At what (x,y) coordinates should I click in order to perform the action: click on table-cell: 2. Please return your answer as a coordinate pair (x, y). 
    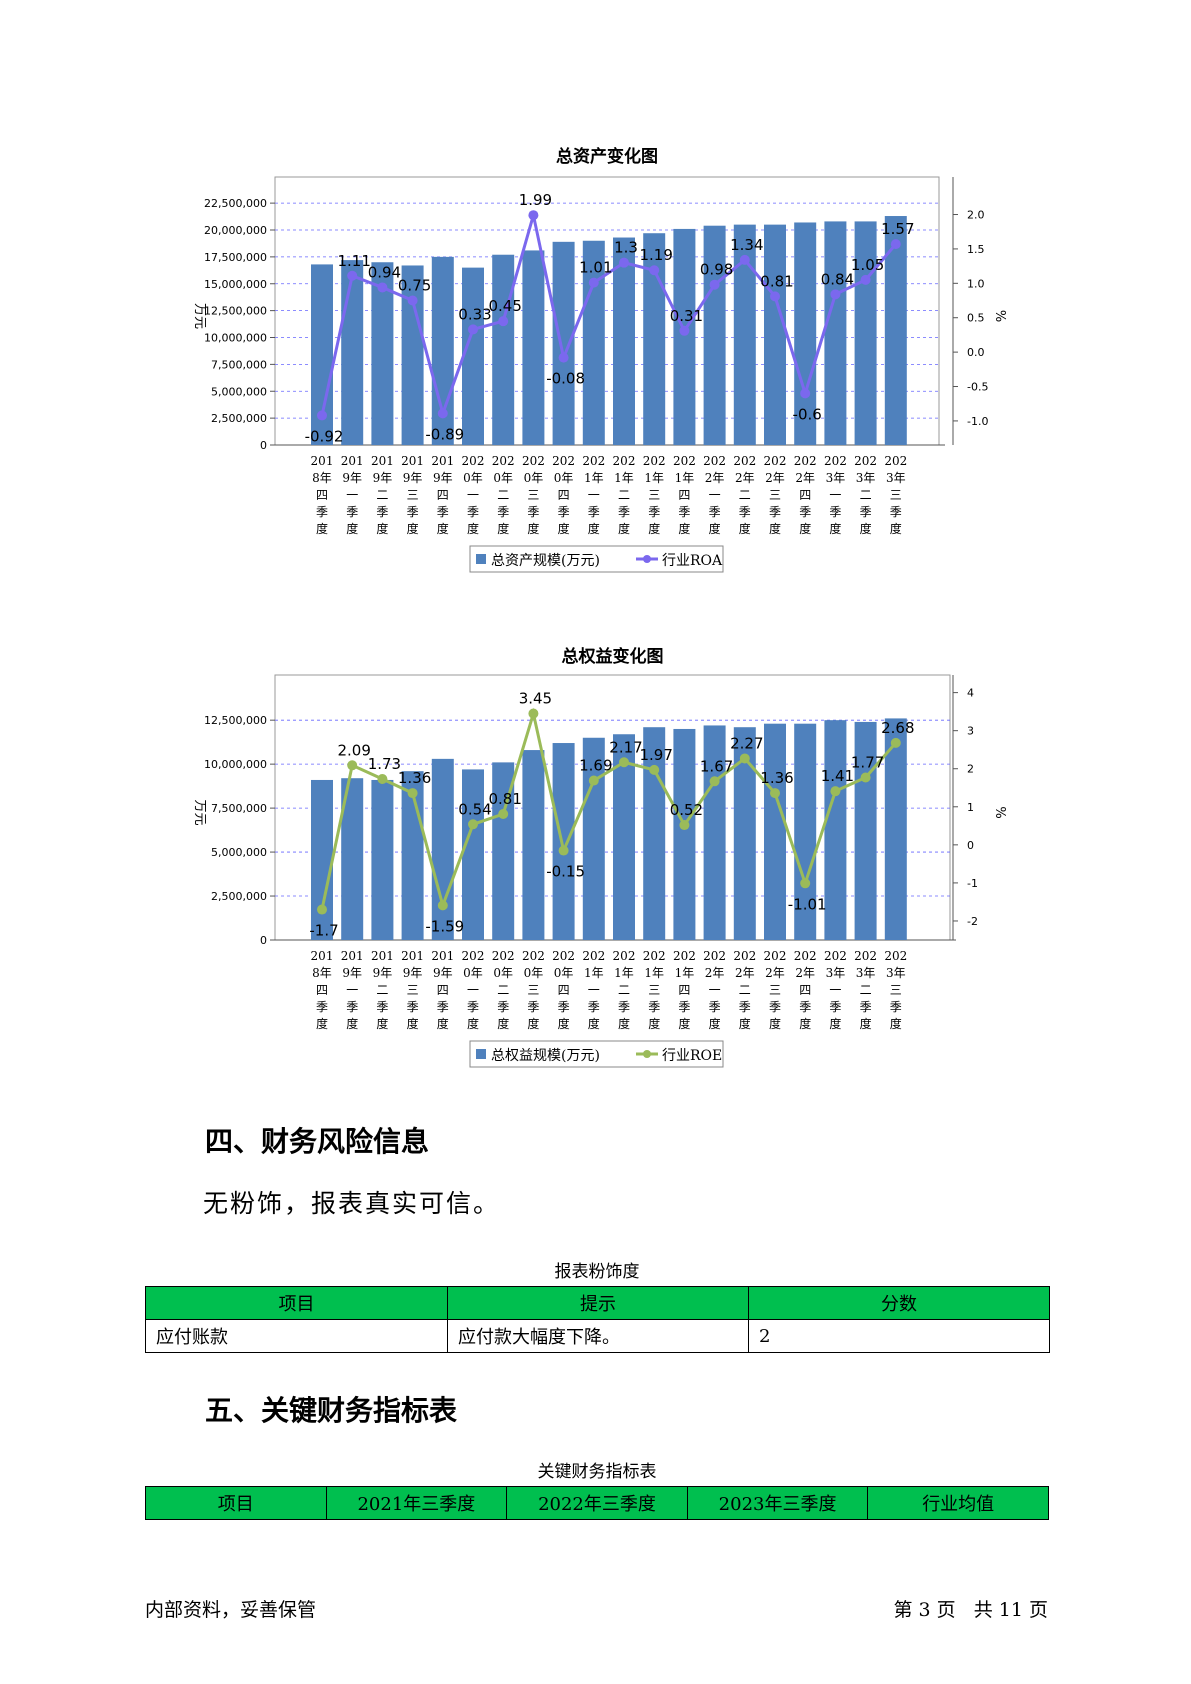
    Looking at the image, I should click on (899, 1336).